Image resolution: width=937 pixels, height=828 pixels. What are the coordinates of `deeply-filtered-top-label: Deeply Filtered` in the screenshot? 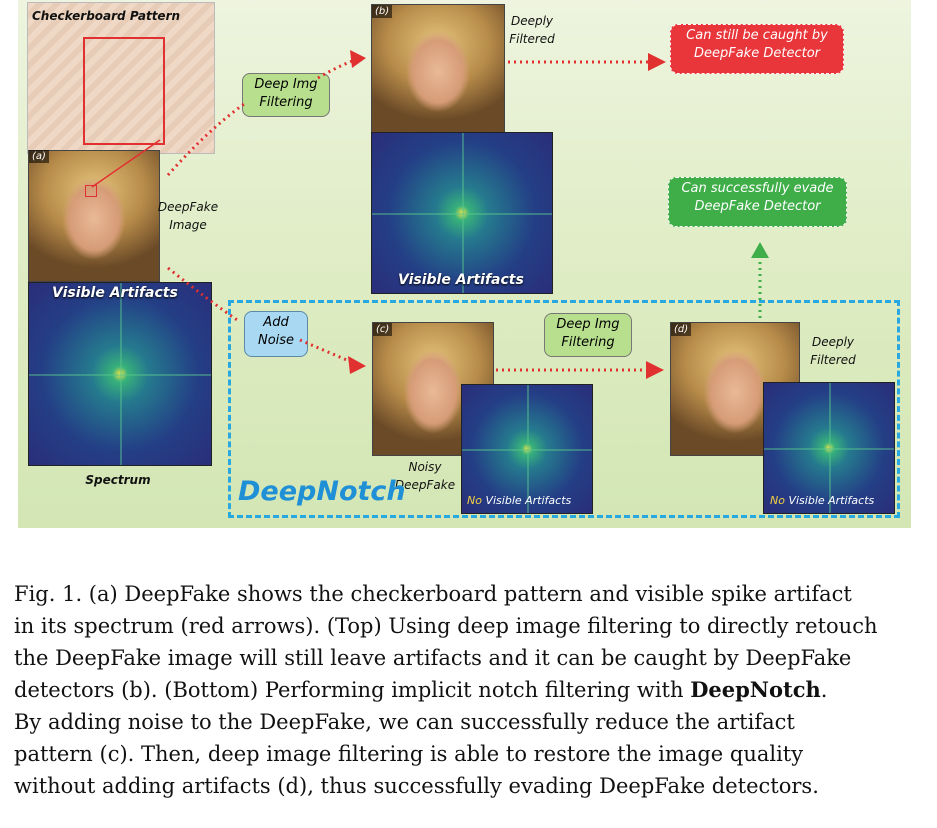 It's located at (532, 30).